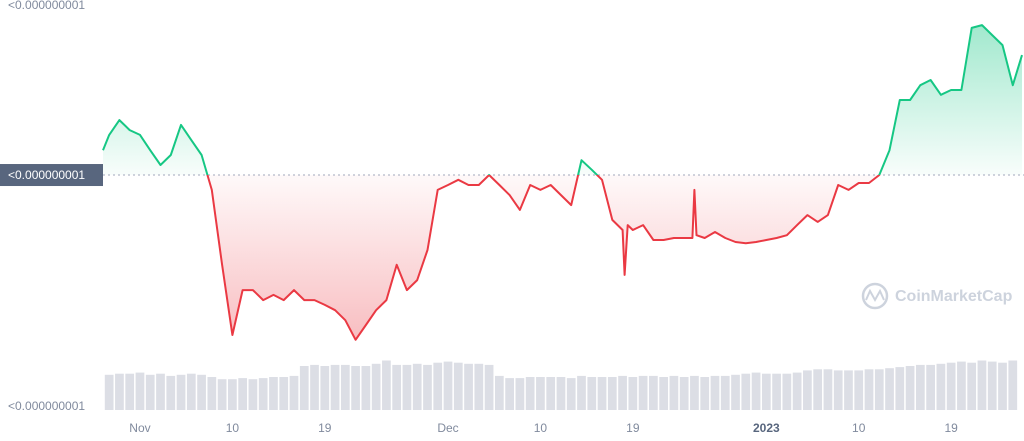  I want to click on watermark: CoinMarketCap, so click(937, 296).